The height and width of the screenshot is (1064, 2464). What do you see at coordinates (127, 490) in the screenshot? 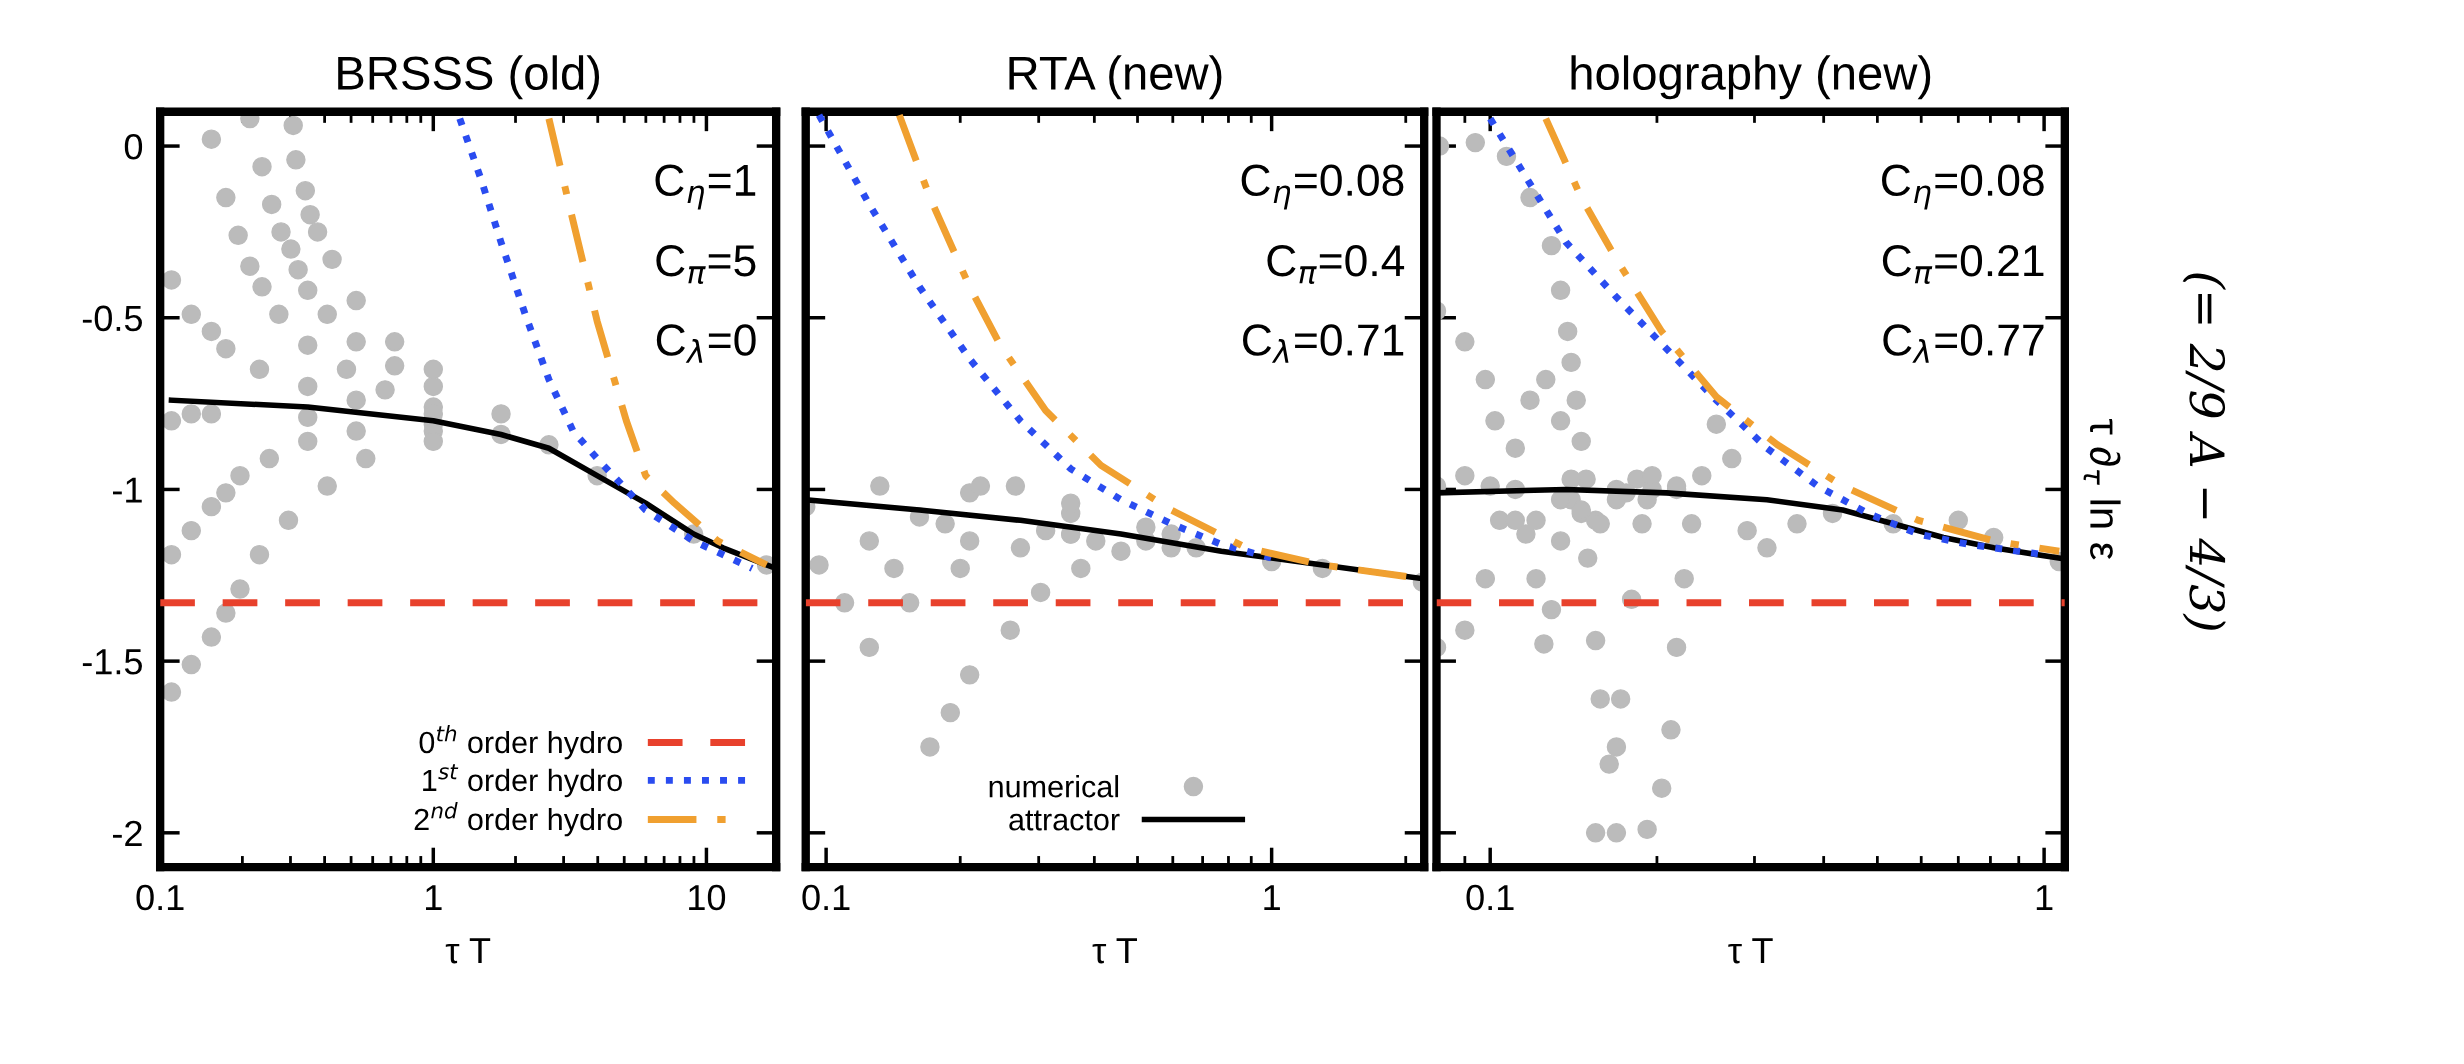
I see `y-tick-label: -1` at bounding box center [127, 490].